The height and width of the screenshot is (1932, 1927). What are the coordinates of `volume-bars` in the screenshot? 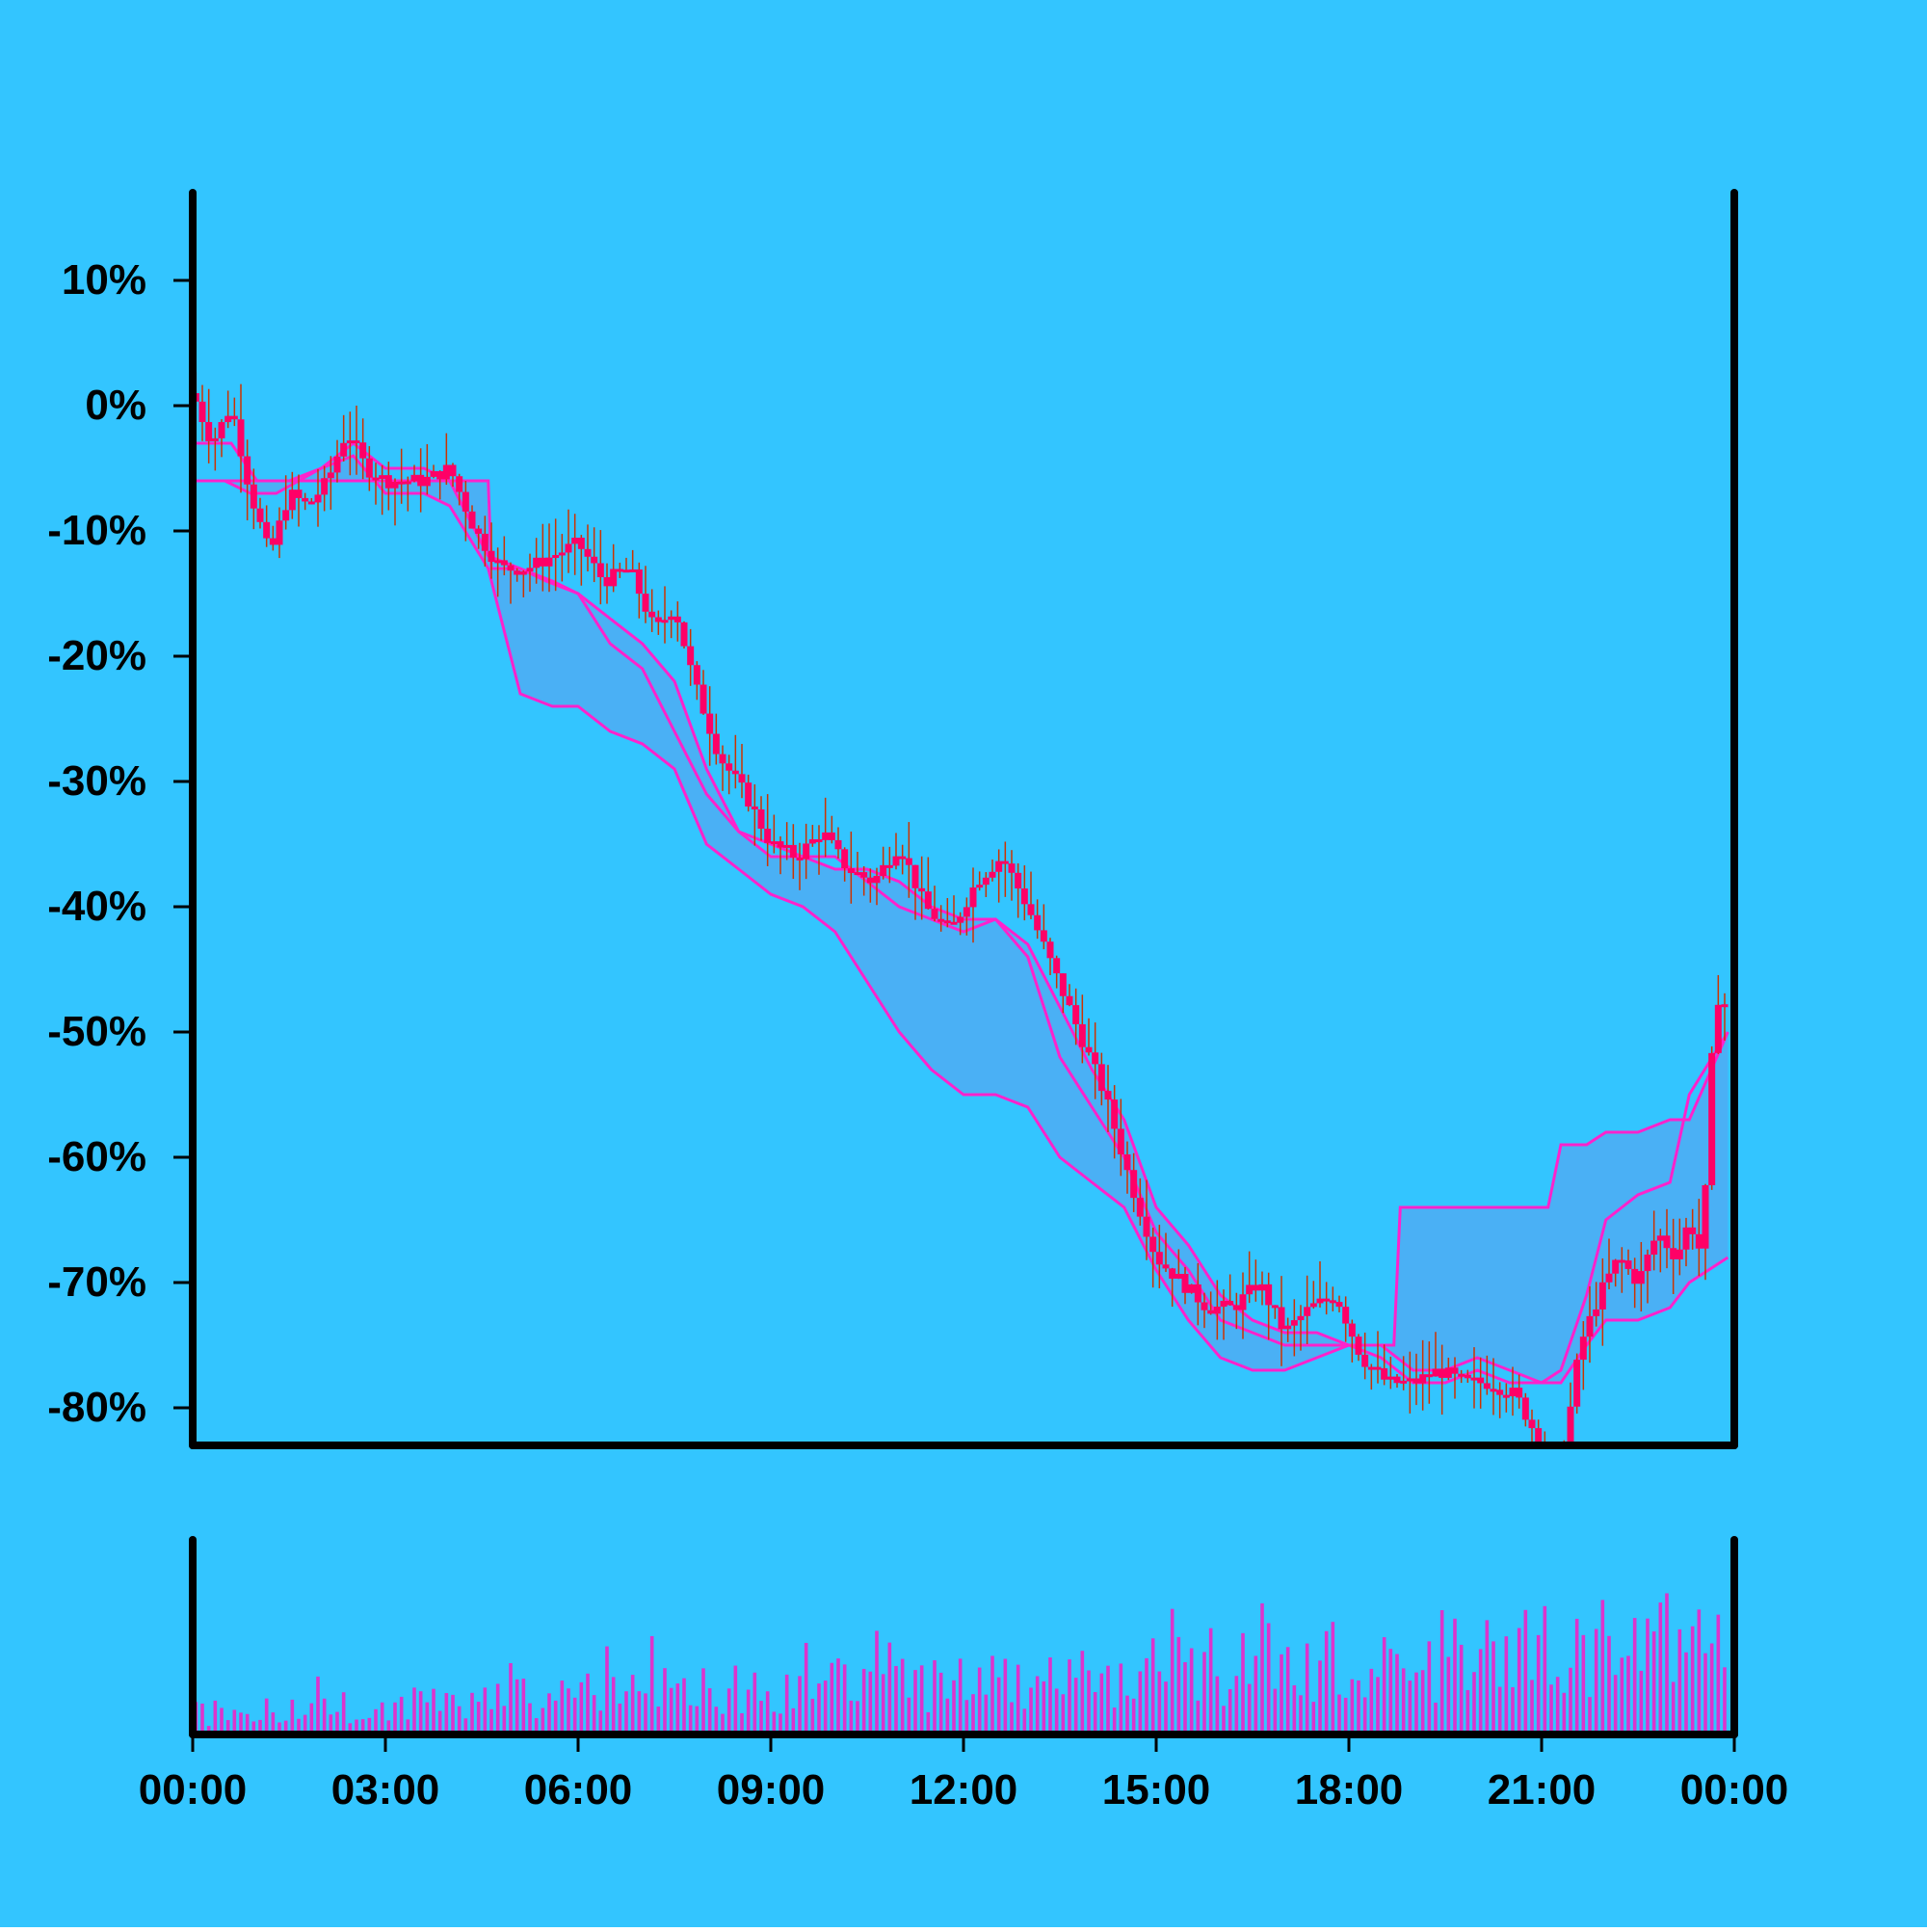 It's located at (961, 1663).